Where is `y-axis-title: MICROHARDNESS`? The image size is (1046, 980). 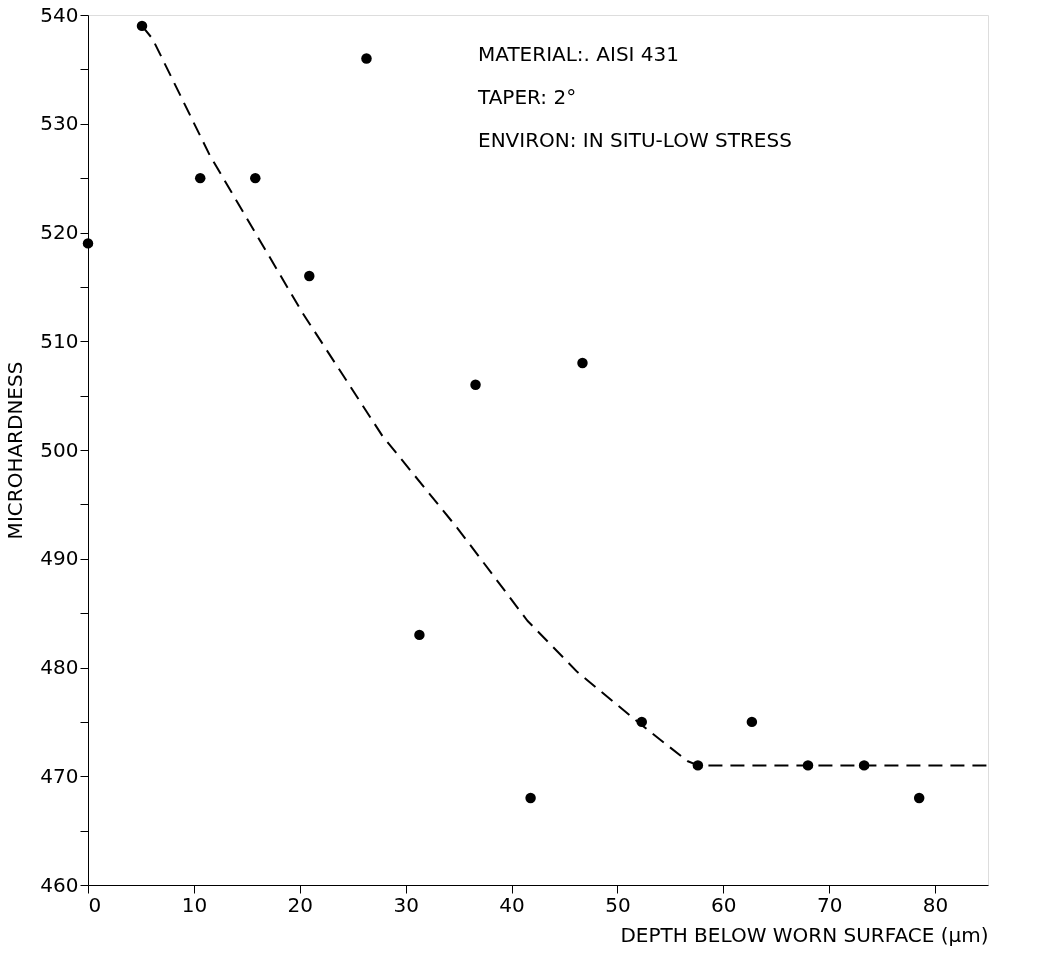 y-axis-title: MICROHARDNESS is located at coordinates (15, 450).